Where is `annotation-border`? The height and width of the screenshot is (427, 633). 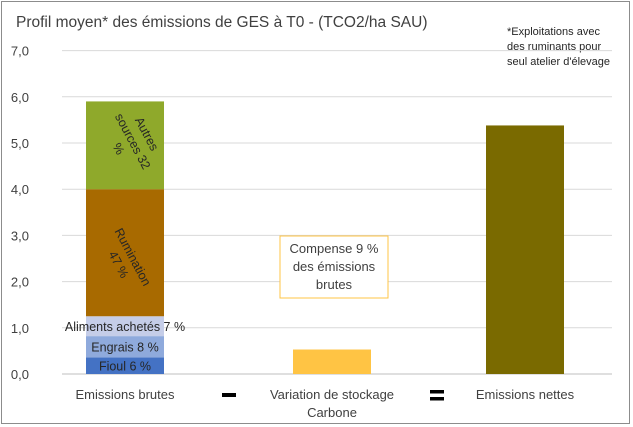
annotation-border is located at coordinates (334, 267).